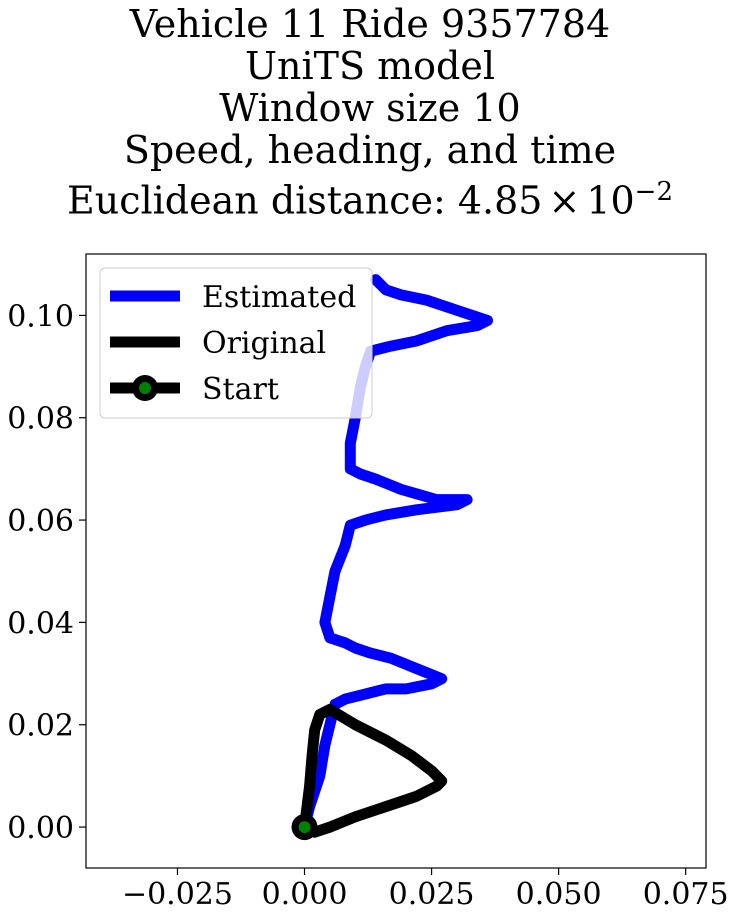  Describe the element at coordinates (432, 894) in the screenshot. I see `x-tick-label: 0.025` at that location.